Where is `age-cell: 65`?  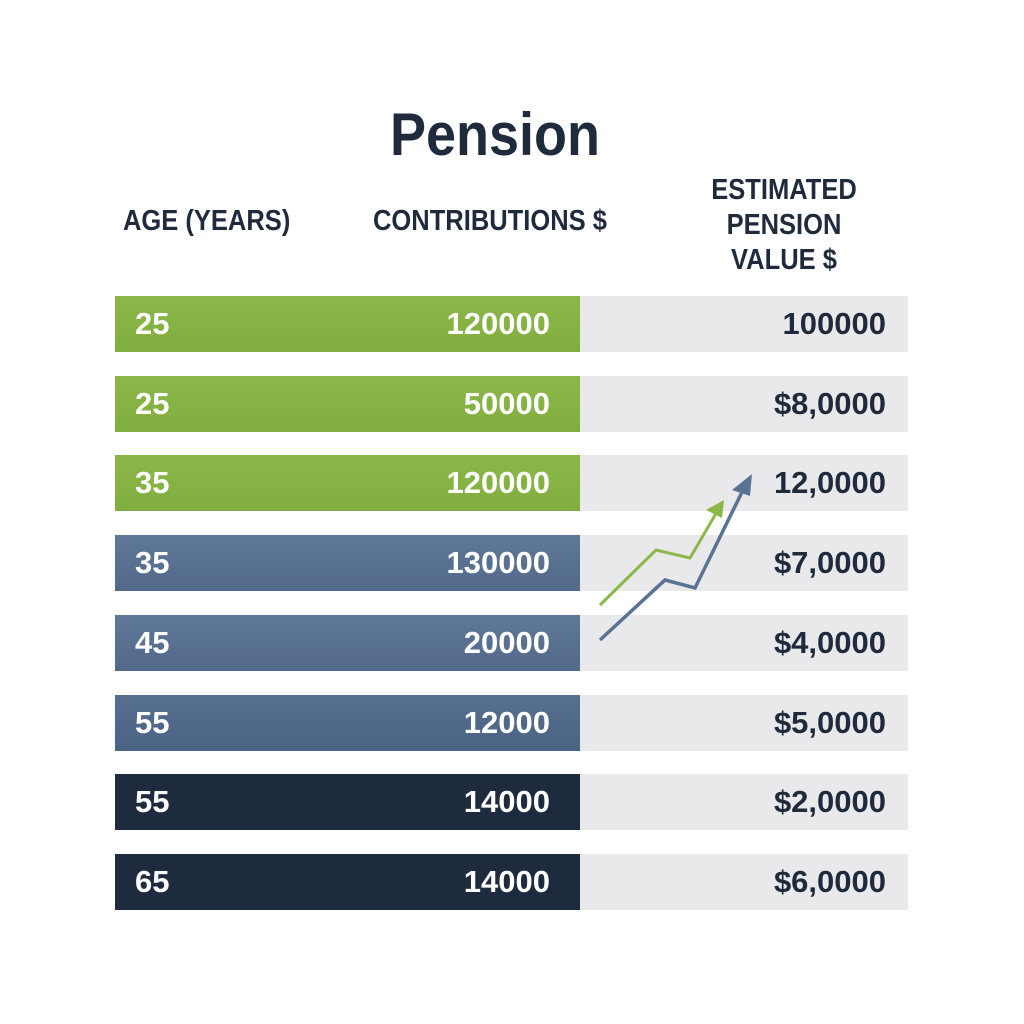
age-cell: 65 is located at coordinates (152, 881).